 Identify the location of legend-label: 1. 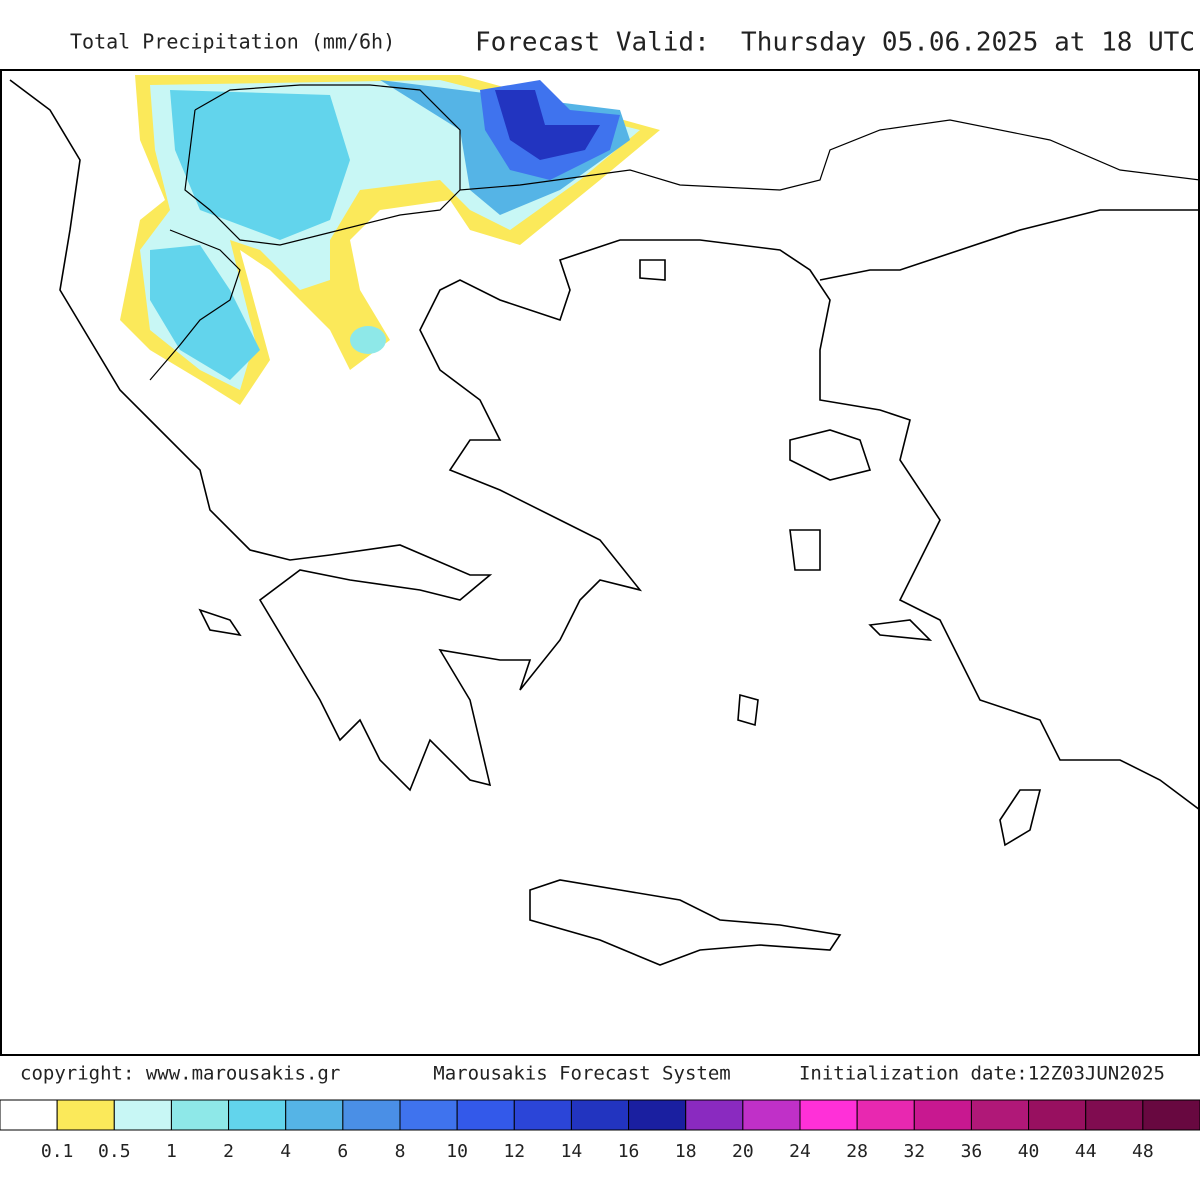
(171, 1151).